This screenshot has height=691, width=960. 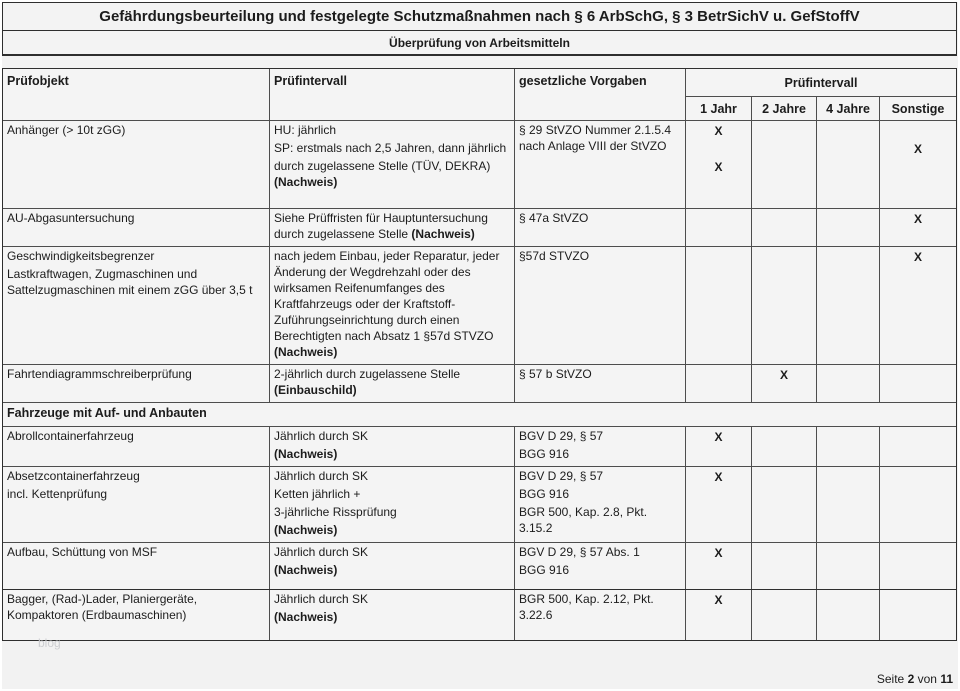 I want to click on subheader-1-jahr: 1 Jahr, so click(x=719, y=108).